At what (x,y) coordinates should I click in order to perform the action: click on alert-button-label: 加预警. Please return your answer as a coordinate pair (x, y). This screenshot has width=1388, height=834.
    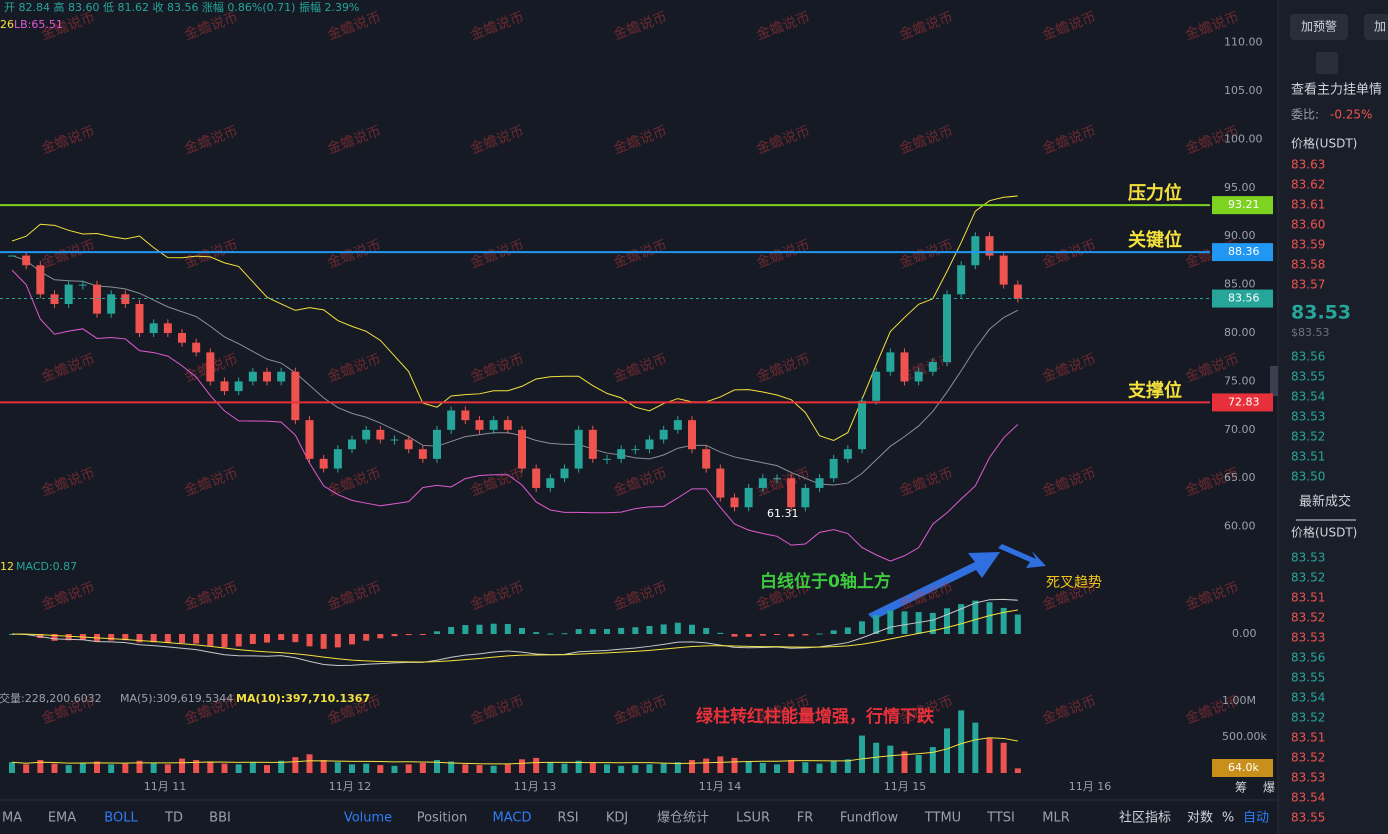
    Looking at the image, I should click on (1319, 26).